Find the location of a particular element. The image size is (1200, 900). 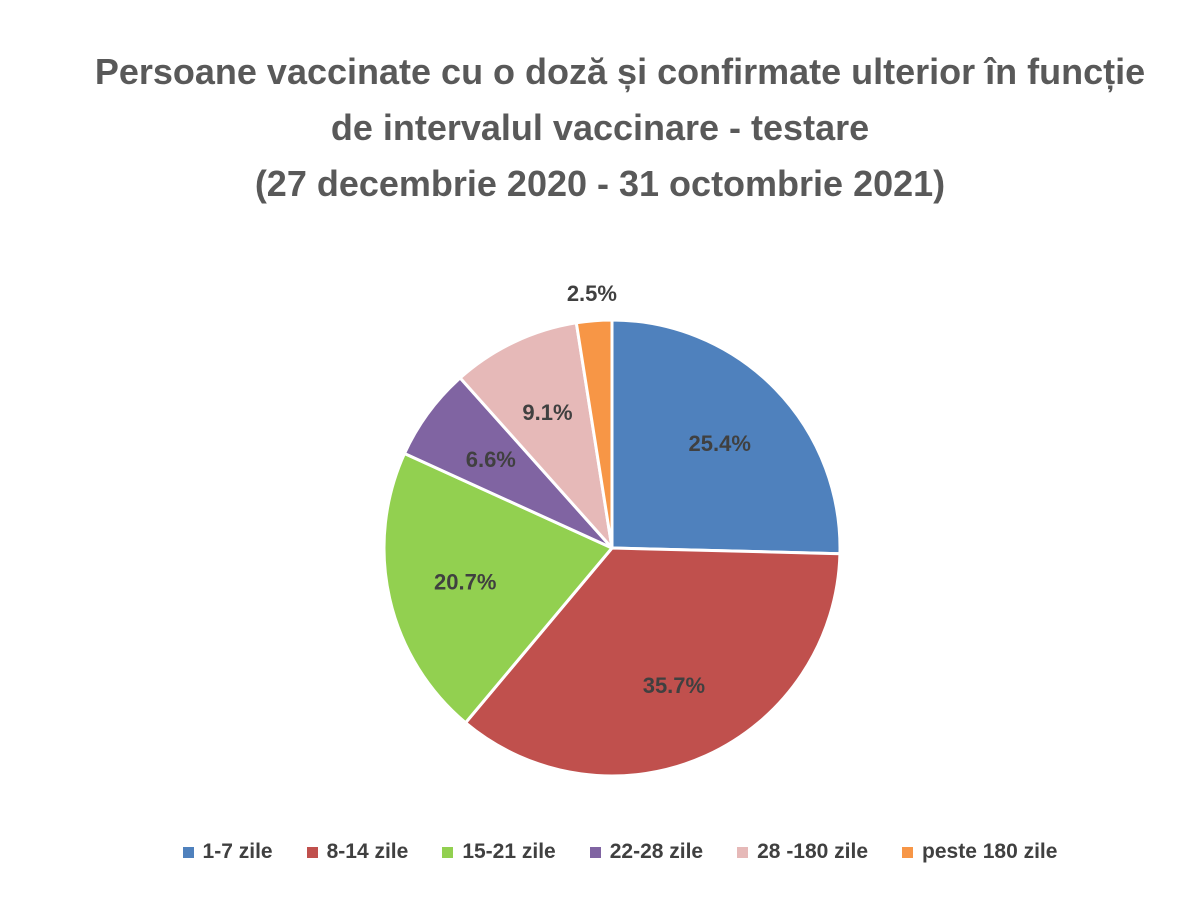

legend-item-22-28-zile: 22-28 zile is located at coordinates (646, 852).